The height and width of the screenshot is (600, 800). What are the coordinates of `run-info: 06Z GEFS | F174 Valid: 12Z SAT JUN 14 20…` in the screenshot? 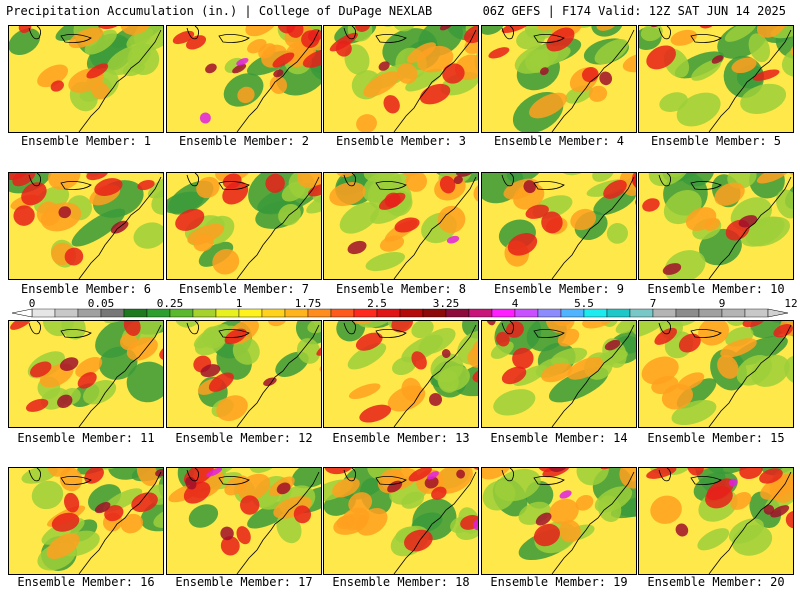 It's located at (634, 11).